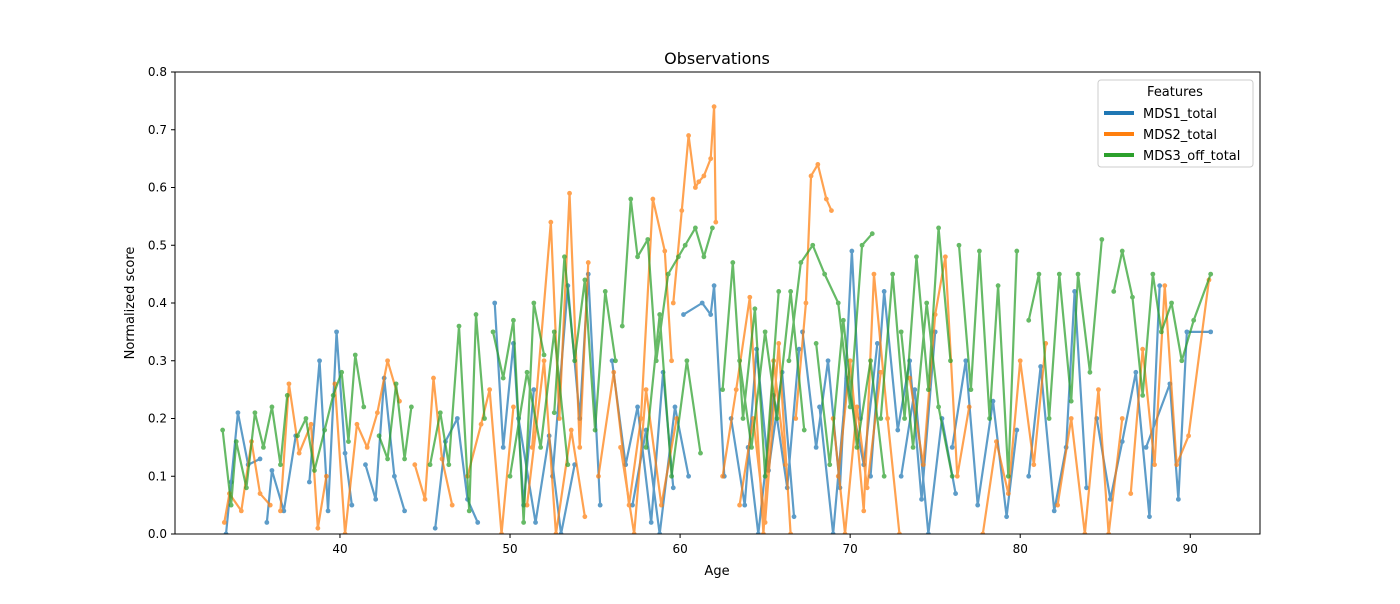 Image resolution: width=1400 pixels, height=604 pixels. What do you see at coordinates (339, 549) in the screenshot?
I see `x-tick-label: 40` at bounding box center [339, 549].